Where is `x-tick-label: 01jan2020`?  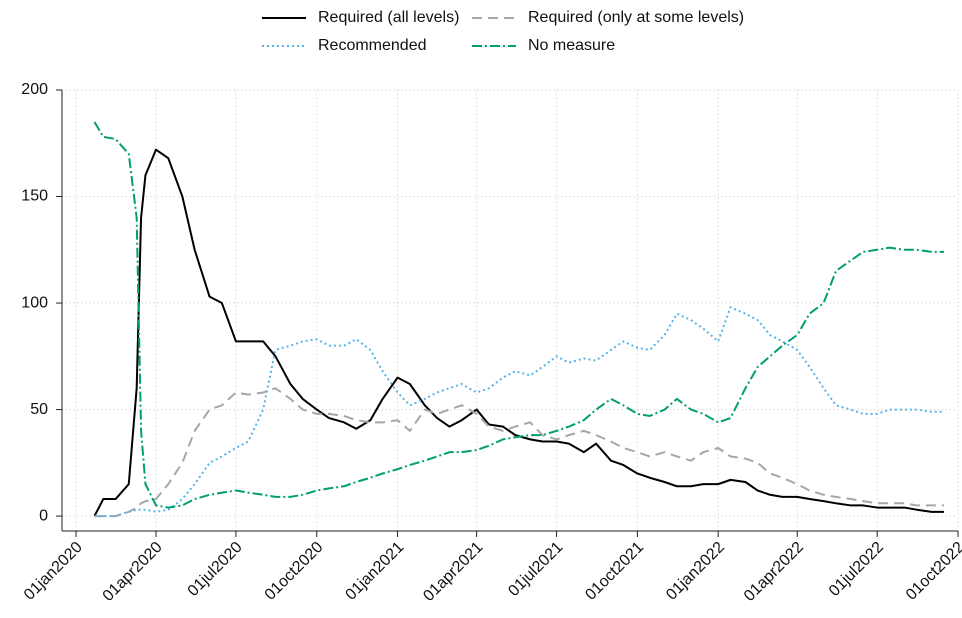
x-tick-label: 01jan2020 is located at coordinates (53, 571).